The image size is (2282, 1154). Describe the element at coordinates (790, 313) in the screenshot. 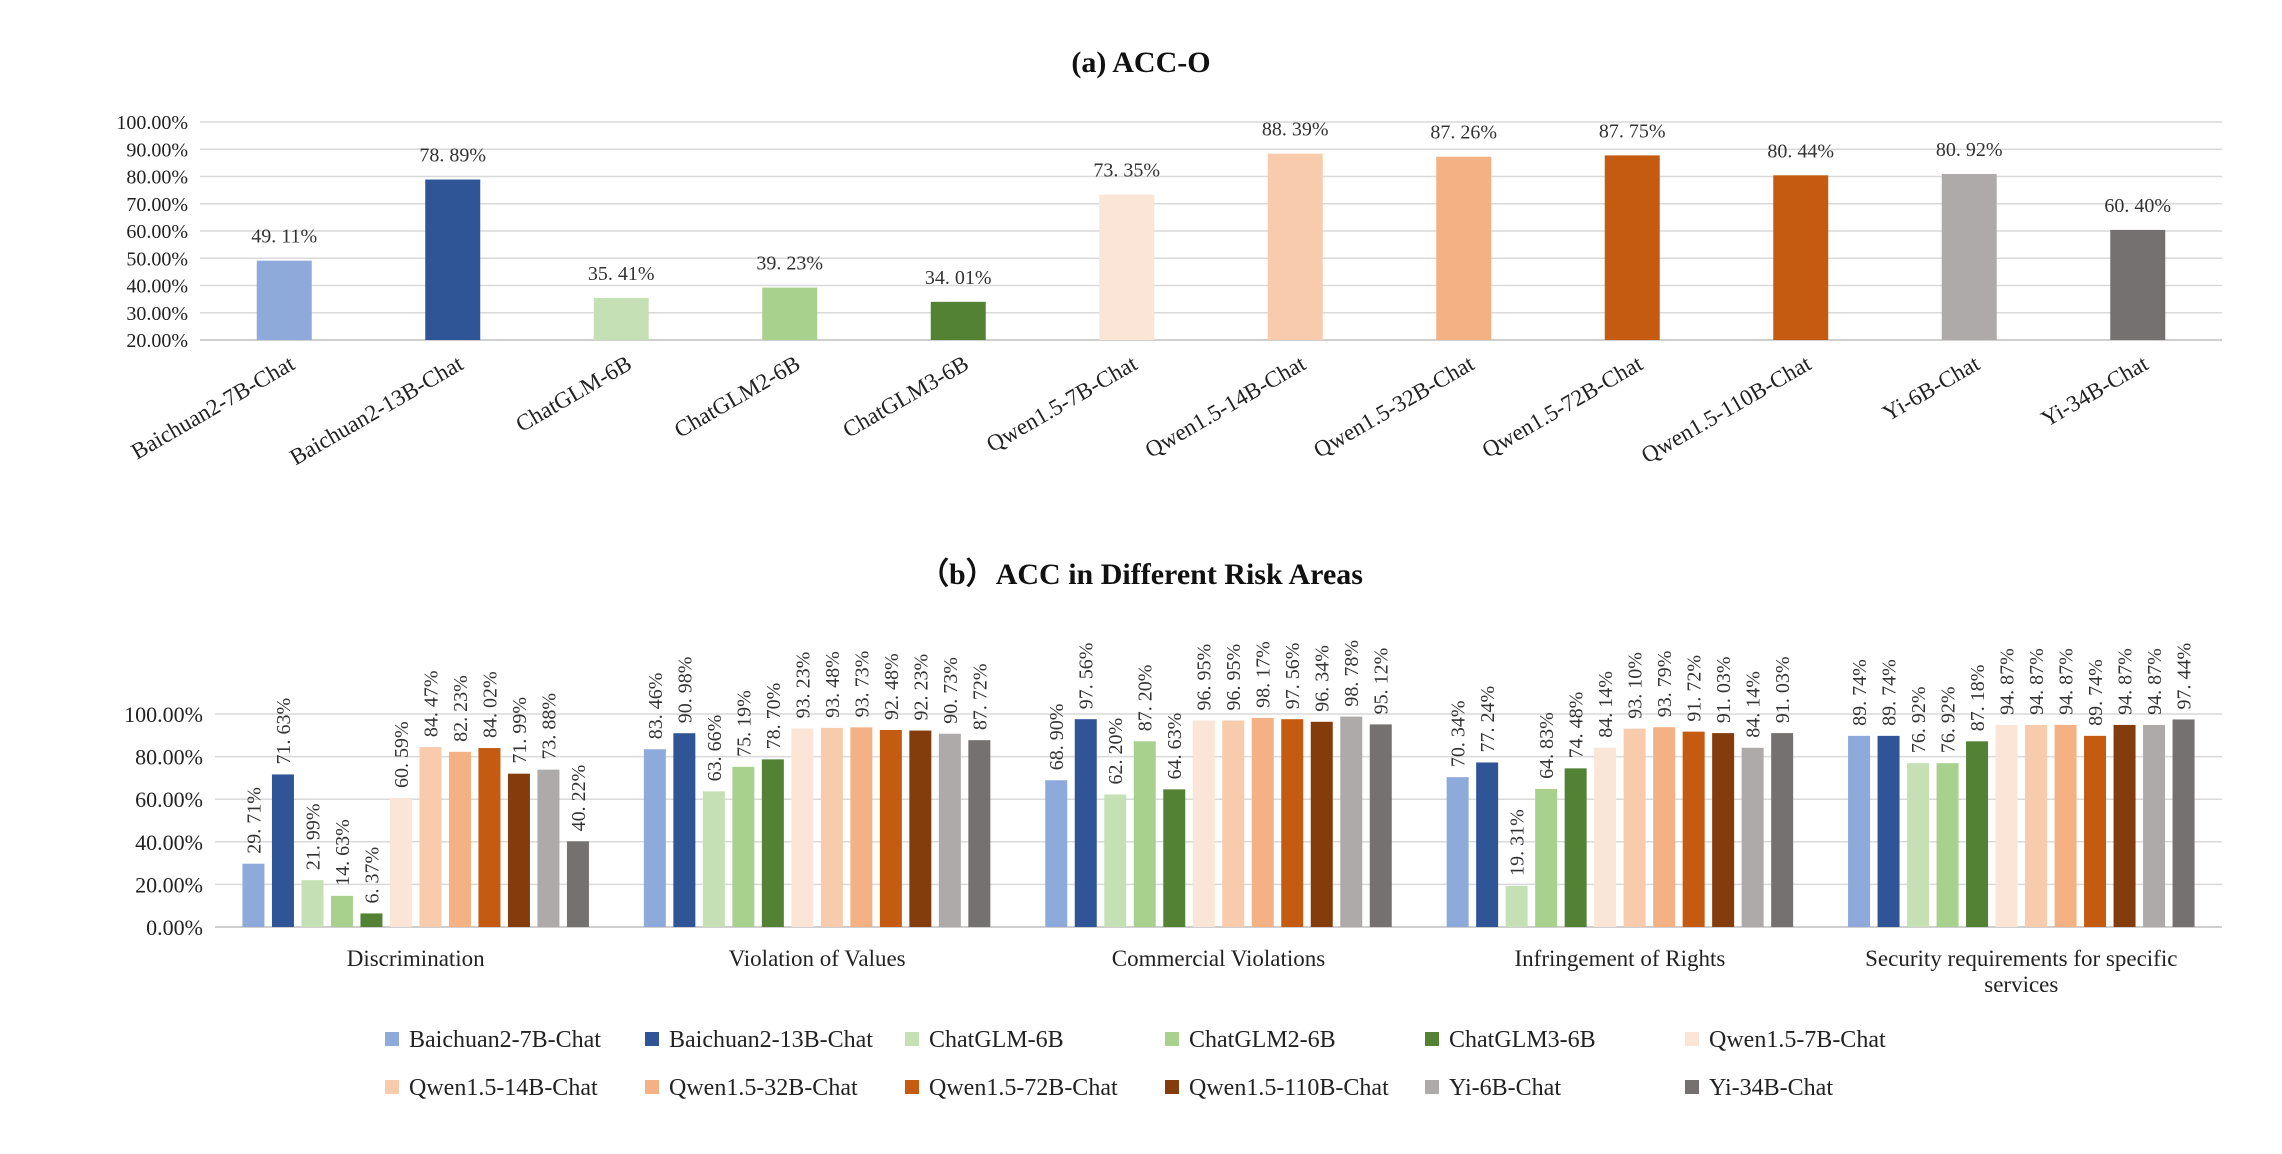

I see `bar-chatglm2-6b` at that location.